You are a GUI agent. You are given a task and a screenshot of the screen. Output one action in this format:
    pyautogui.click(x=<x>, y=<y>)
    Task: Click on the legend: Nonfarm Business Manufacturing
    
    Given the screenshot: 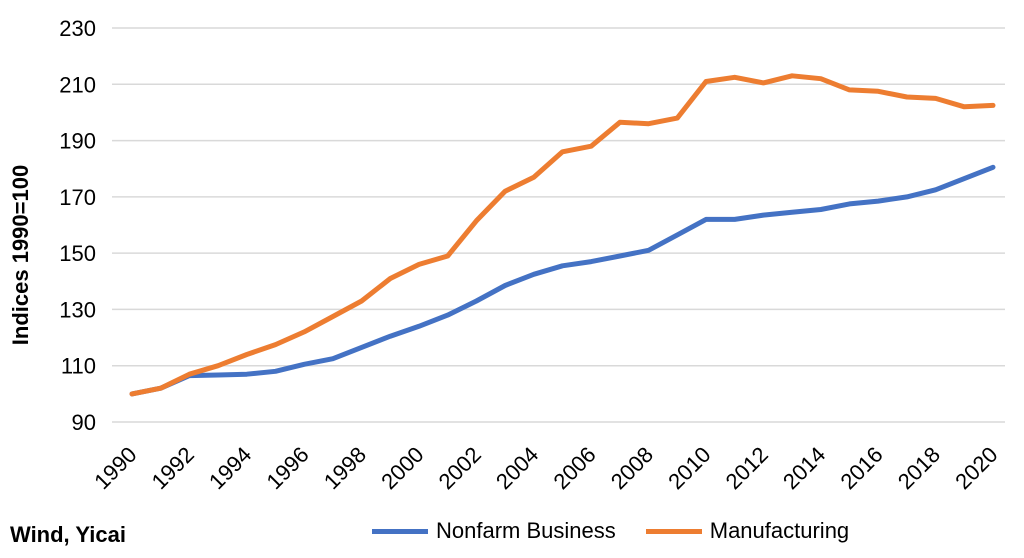 What is the action you would take?
    pyautogui.click(x=610, y=531)
    